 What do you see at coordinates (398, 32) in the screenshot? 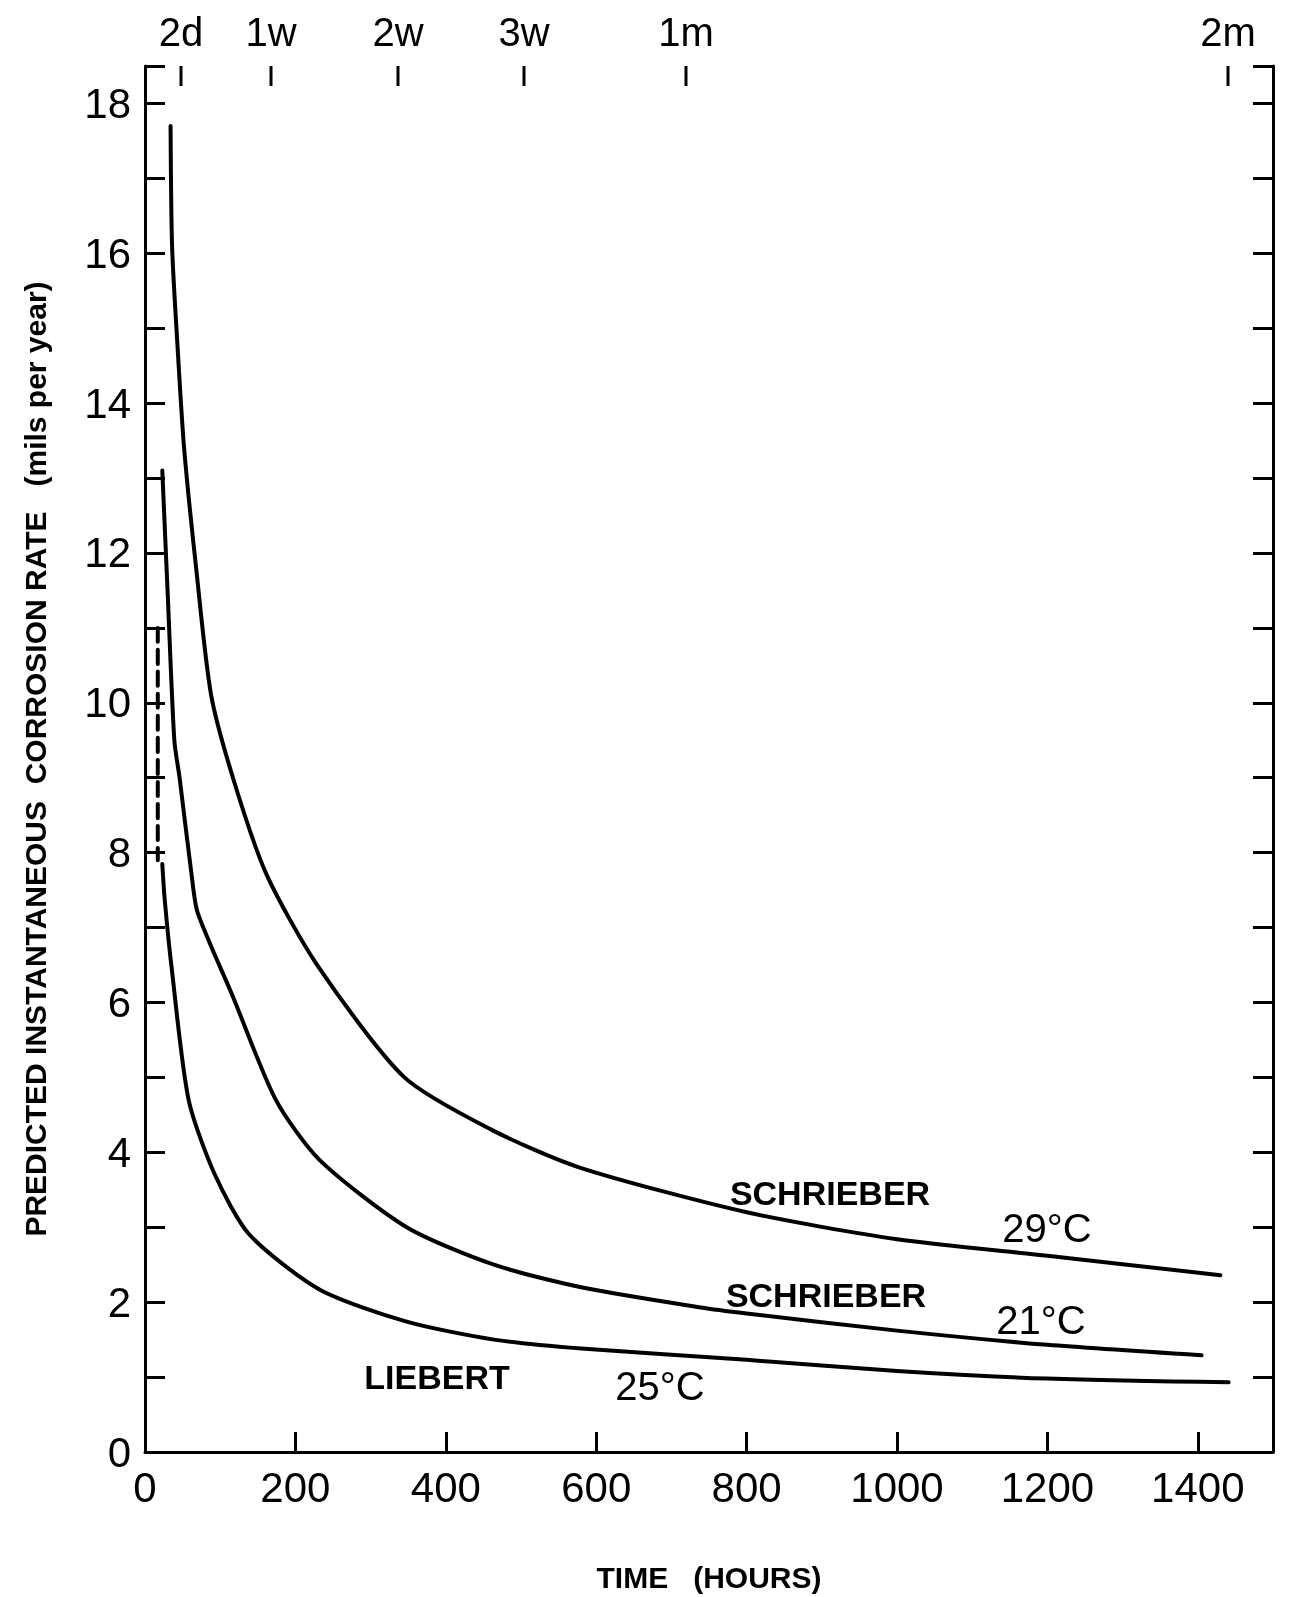
I see `text: 2w` at bounding box center [398, 32].